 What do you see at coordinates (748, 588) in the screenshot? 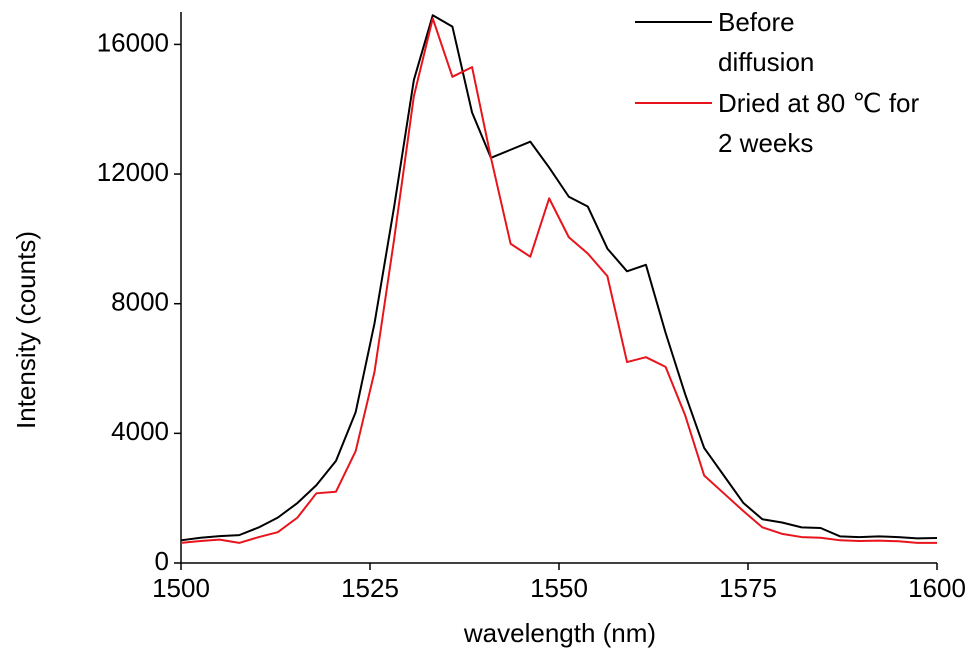
I see `x-tick-label: 1575` at bounding box center [748, 588].